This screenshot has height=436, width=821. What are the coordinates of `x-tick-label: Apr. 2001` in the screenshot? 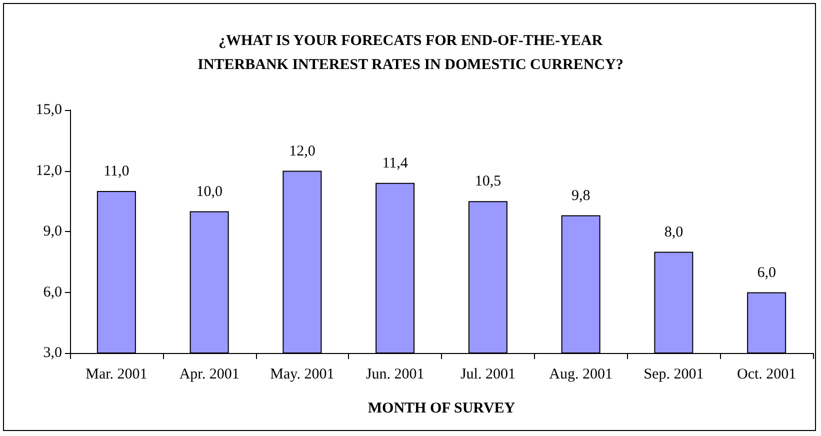 It's located at (209, 374).